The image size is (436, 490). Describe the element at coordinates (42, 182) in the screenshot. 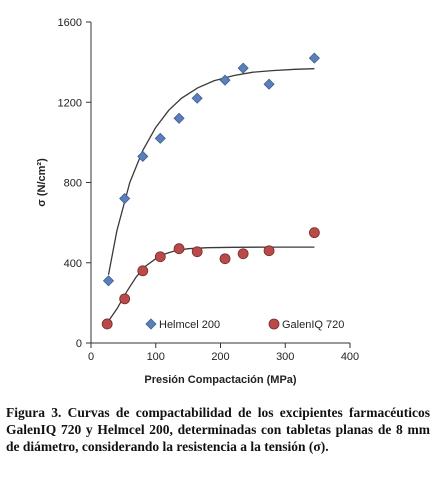

I see `y-axis-title: σ (N/cm²)` at that location.